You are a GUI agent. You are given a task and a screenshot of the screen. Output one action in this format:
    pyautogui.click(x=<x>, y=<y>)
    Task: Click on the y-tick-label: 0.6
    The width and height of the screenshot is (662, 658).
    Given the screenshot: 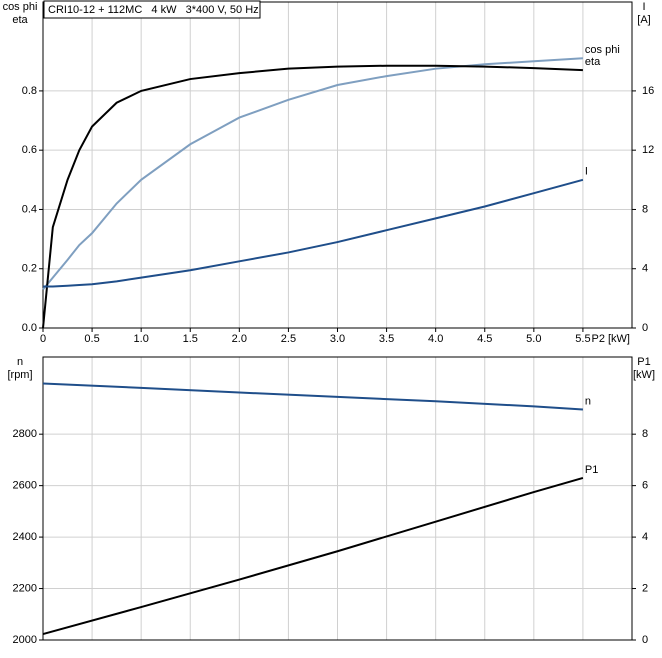 What is the action you would take?
    pyautogui.click(x=29, y=150)
    